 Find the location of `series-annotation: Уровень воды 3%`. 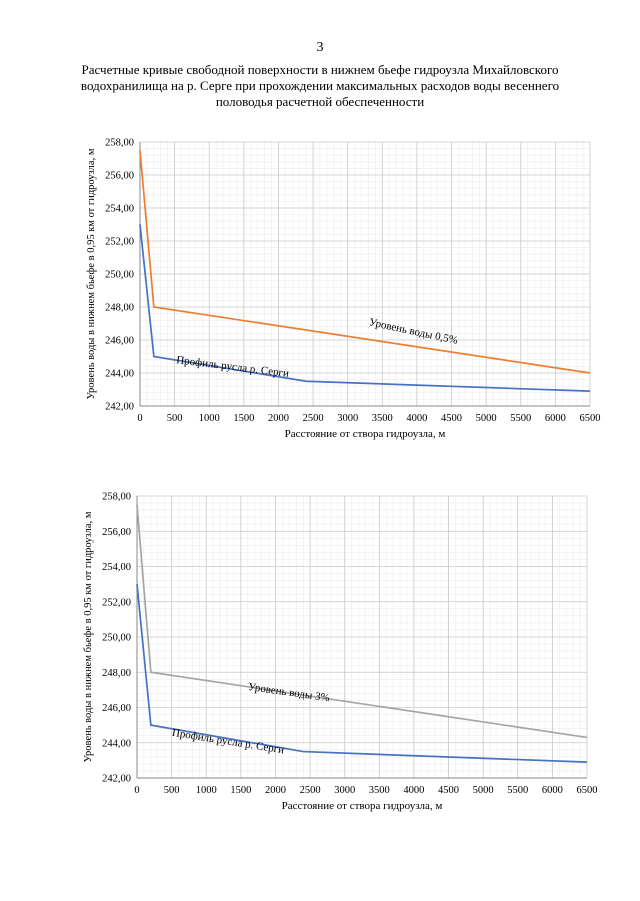

series-annotation: Уровень воды 3% is located at coordinates (288, 692).